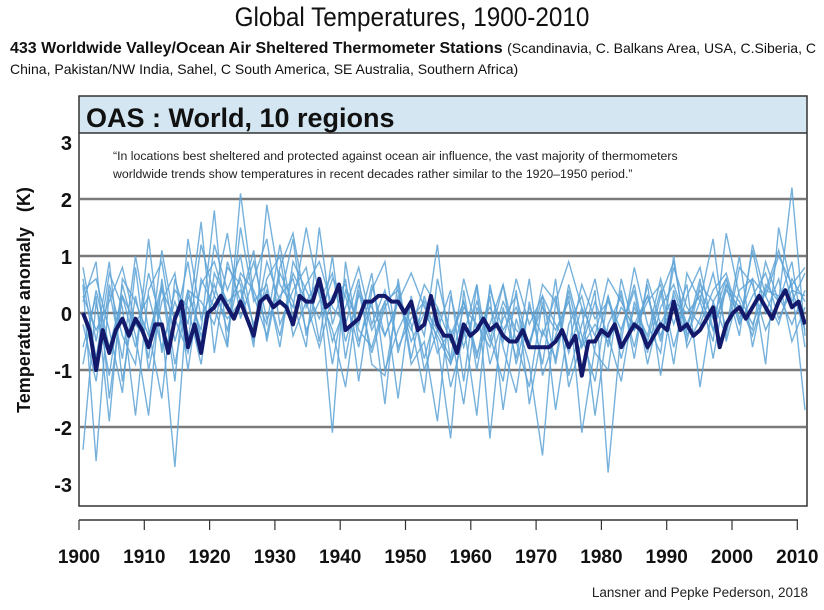 This screenshot has width=824, height=610. What do you see at coordinates (66, 315) in the screenshot?
I see `y-tick-label: 0` at bounding box center [66, 315].